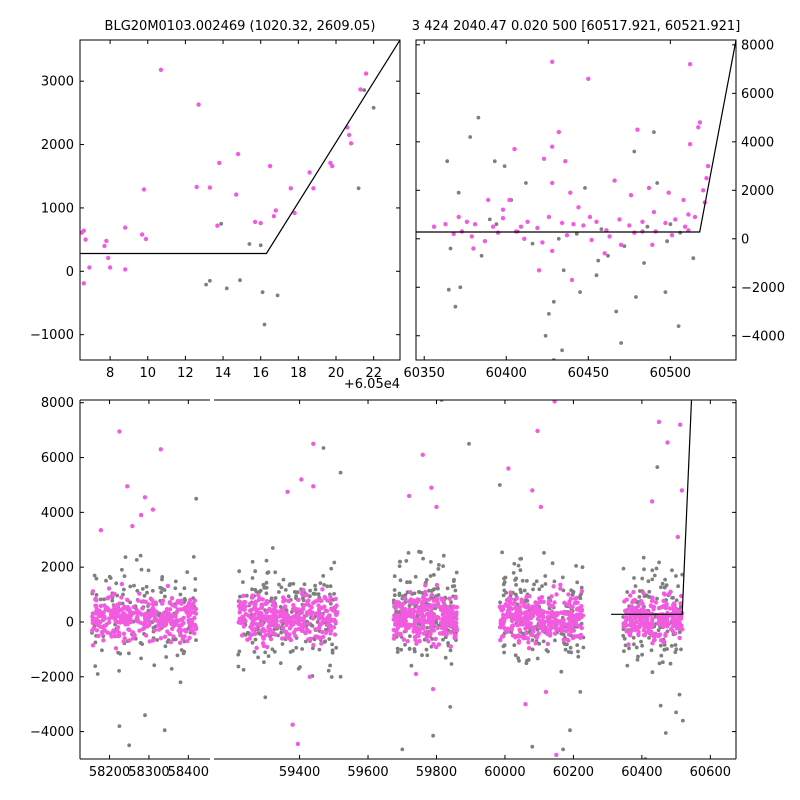  What do you see at coordinates (240, 147) in the screenshot?
I see `panel-top-left-model` at bounding box center [240, 147].